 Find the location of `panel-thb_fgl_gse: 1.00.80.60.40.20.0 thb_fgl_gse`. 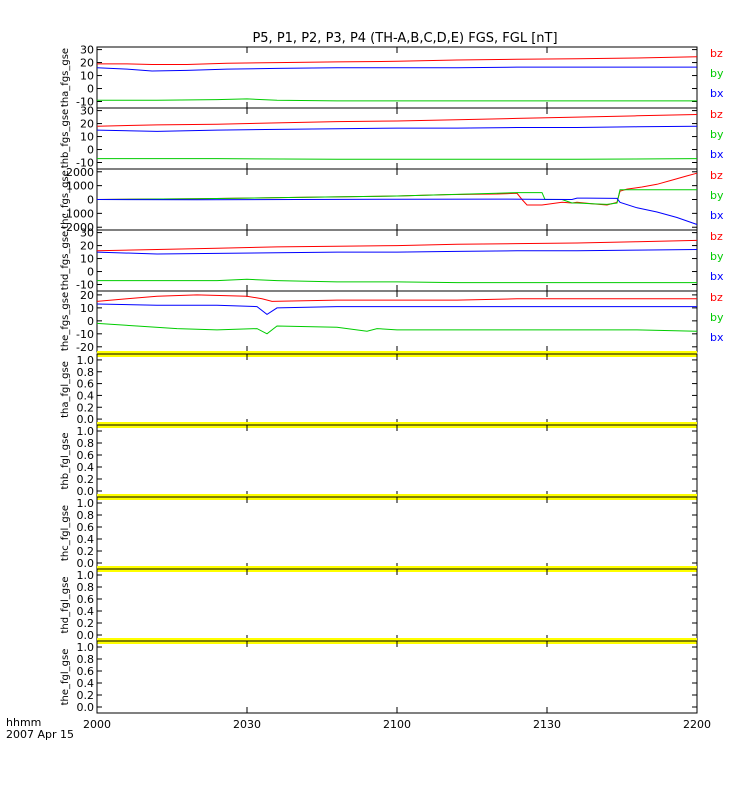

panel-thb_fgl_gse: 1.00.80.60.40.20.0 thb_fgl_gse is located at coordinates (379, 460).